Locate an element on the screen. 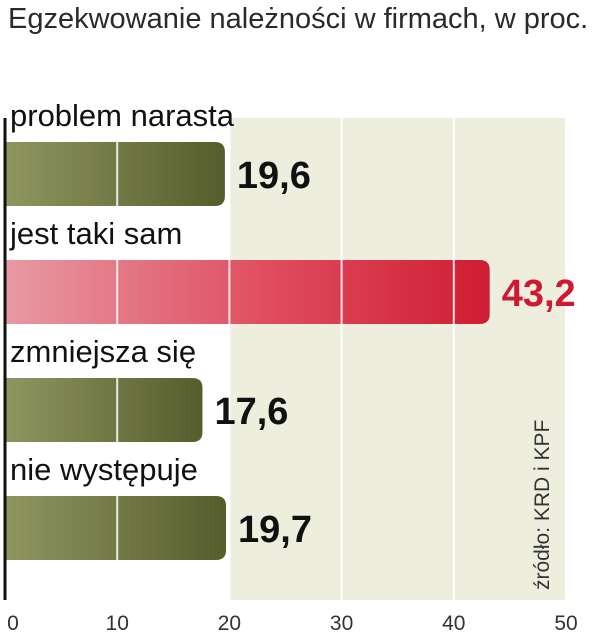 Image resolution: width=611 pixels, height=640 pixels. x-tick-label: 0 is located at coordinates (13, 623).